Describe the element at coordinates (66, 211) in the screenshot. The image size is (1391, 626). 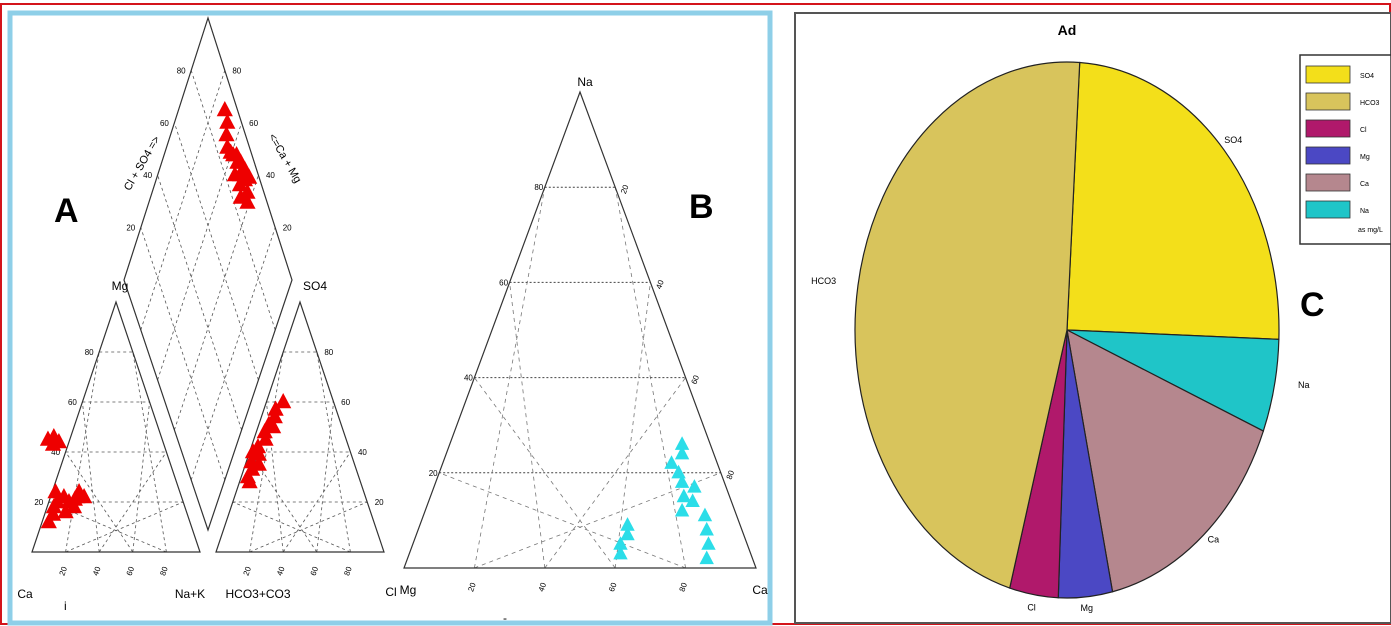
I see `panel-letter-a: A` at that location.